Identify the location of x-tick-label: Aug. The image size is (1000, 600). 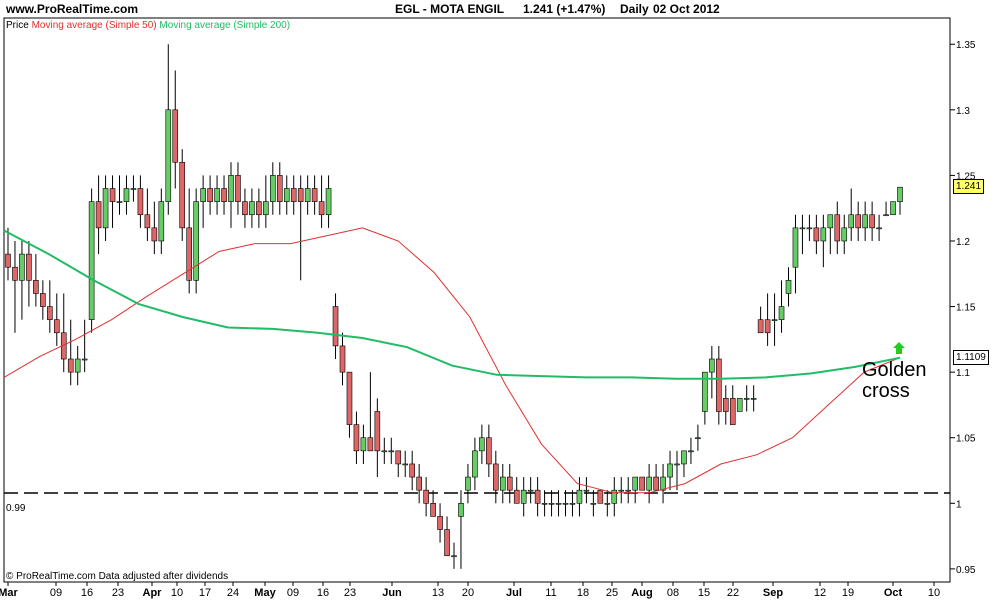
(641, 593).